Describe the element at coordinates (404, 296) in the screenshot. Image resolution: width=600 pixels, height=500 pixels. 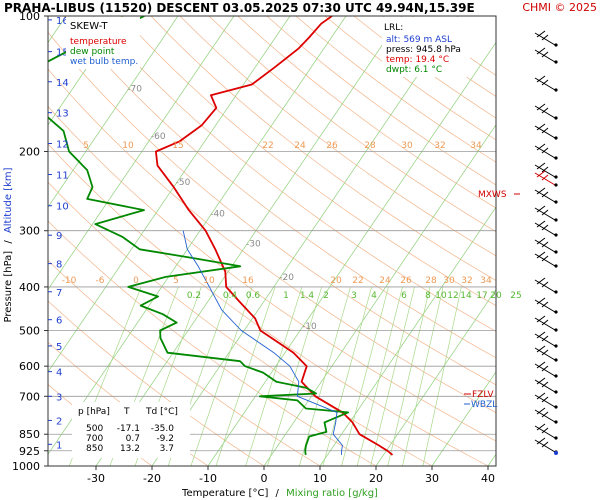
I see `mixing-ratio-label: 6` at that location.